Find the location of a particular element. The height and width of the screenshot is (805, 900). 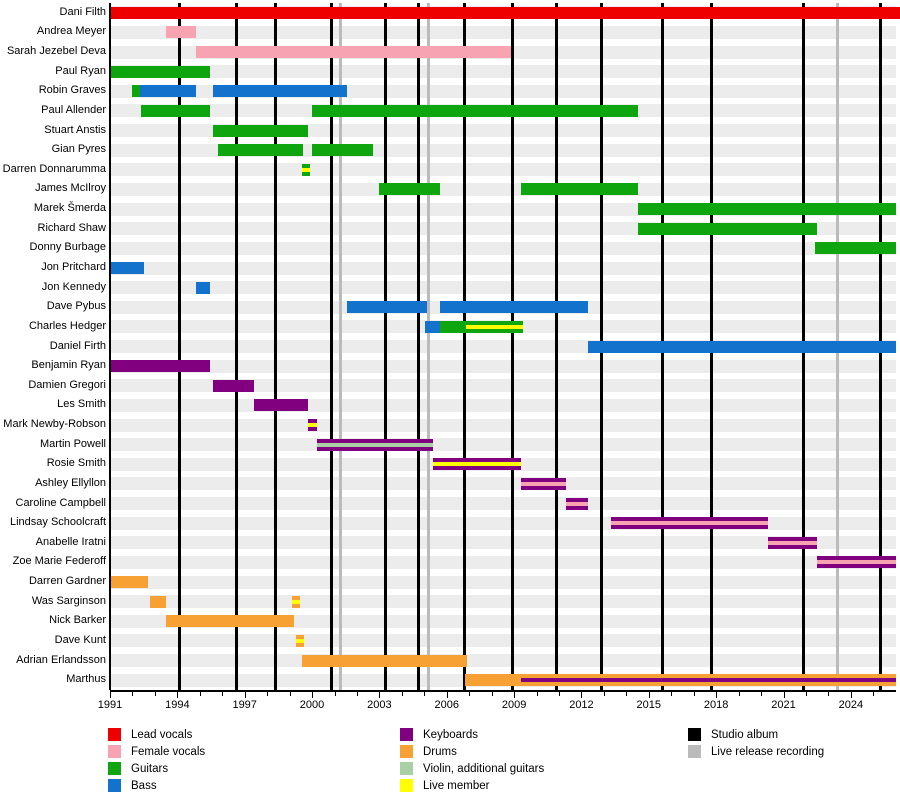

violin-additional-guitars-swatch is located at coordinates (406, 768).